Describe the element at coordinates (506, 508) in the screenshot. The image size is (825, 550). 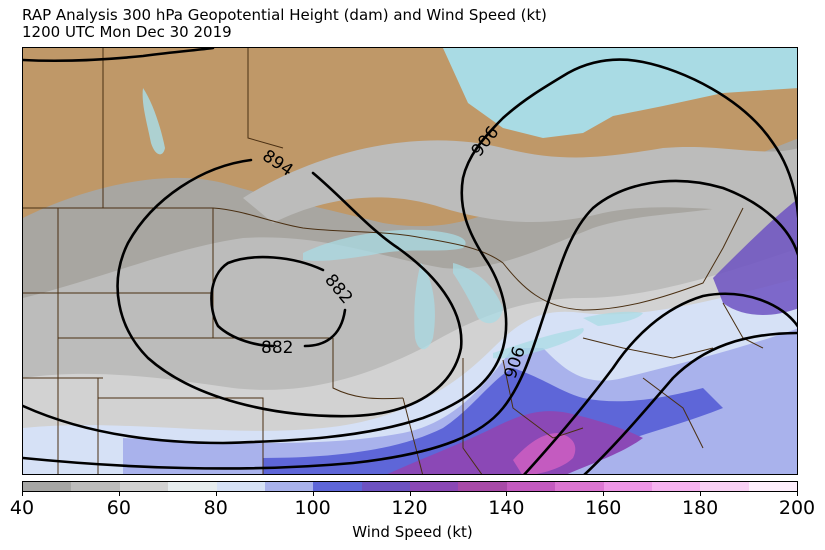
I see `colorbar-tick-label: 140` at that location.